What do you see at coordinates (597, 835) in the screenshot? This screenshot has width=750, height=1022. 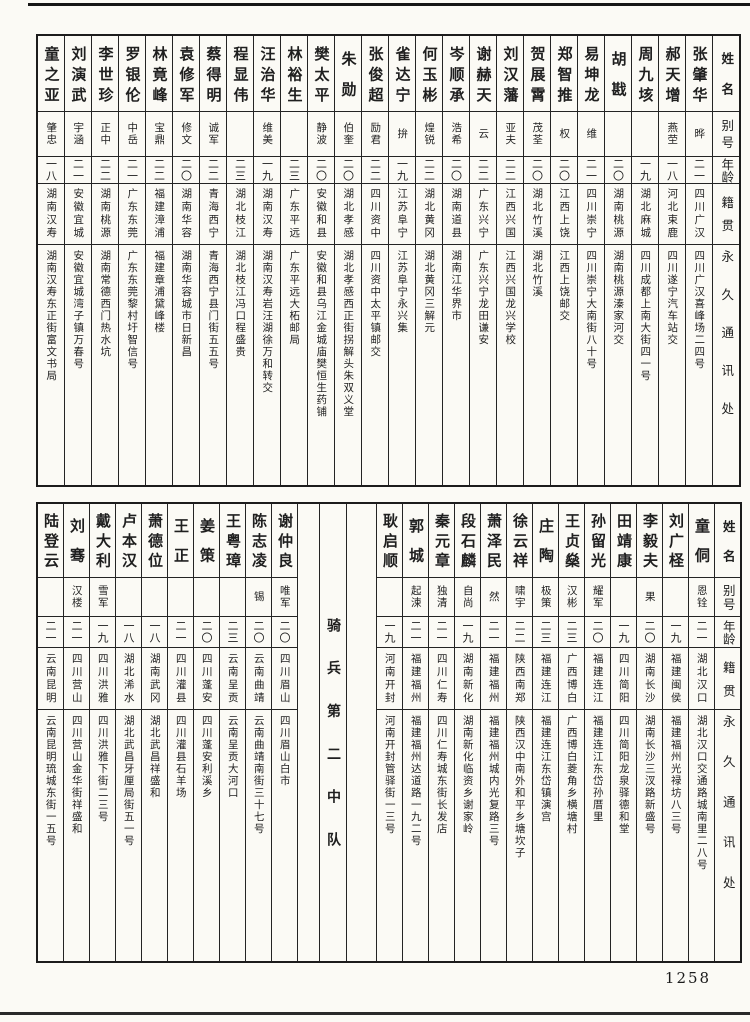 I see `address-cell: 福建连江东岱孙厝里` at bounding box center [597, 835].